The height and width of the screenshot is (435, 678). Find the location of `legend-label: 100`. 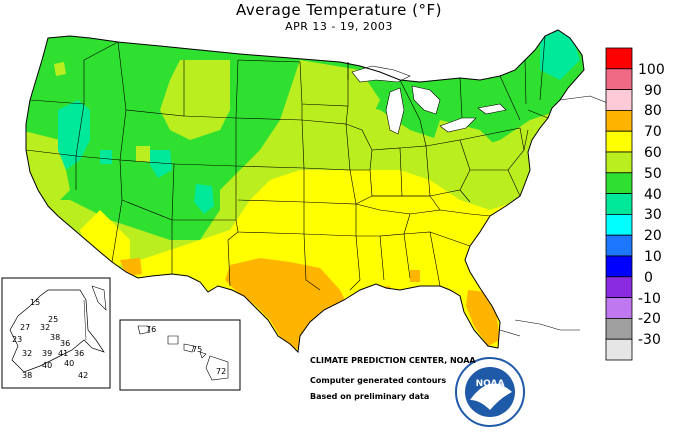

legend-label: 100 is located at coordinates (651, 69).